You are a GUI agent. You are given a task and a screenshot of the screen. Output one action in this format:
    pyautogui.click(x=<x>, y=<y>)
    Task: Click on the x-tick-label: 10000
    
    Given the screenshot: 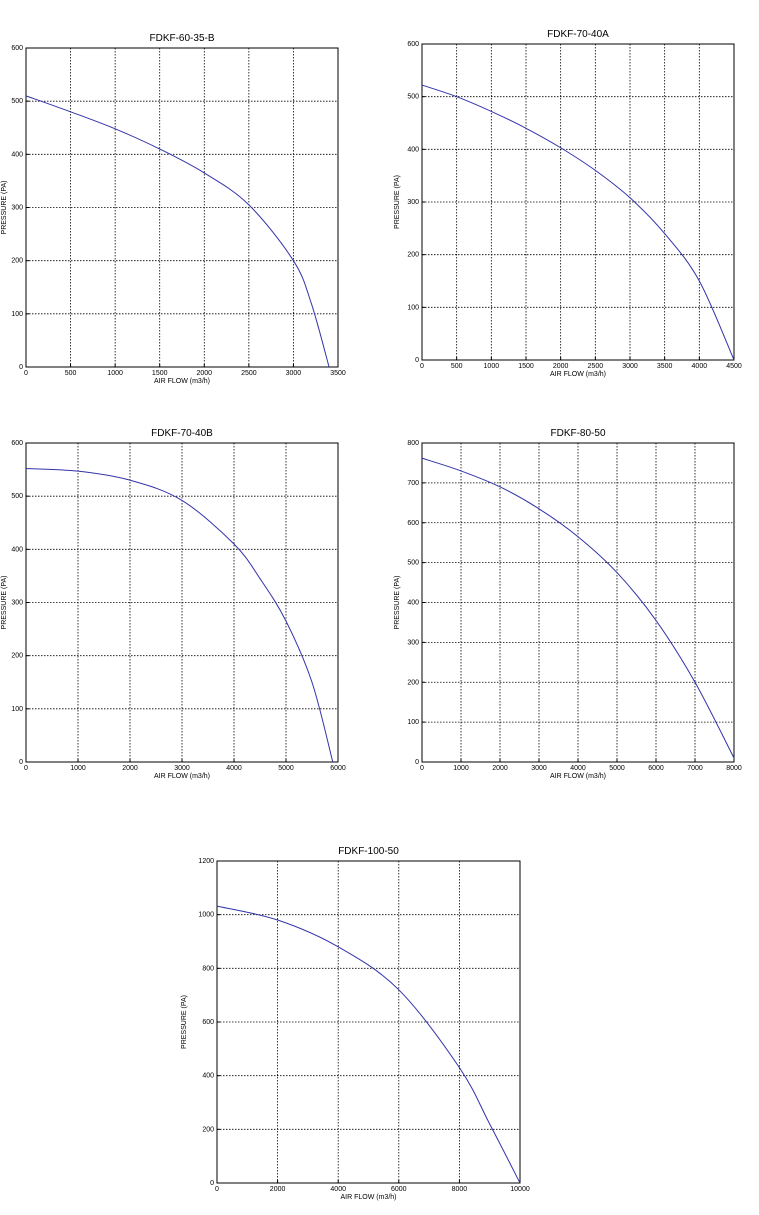 What is the action you would take?
    pyautogui.click(x=520, y=1189)
    